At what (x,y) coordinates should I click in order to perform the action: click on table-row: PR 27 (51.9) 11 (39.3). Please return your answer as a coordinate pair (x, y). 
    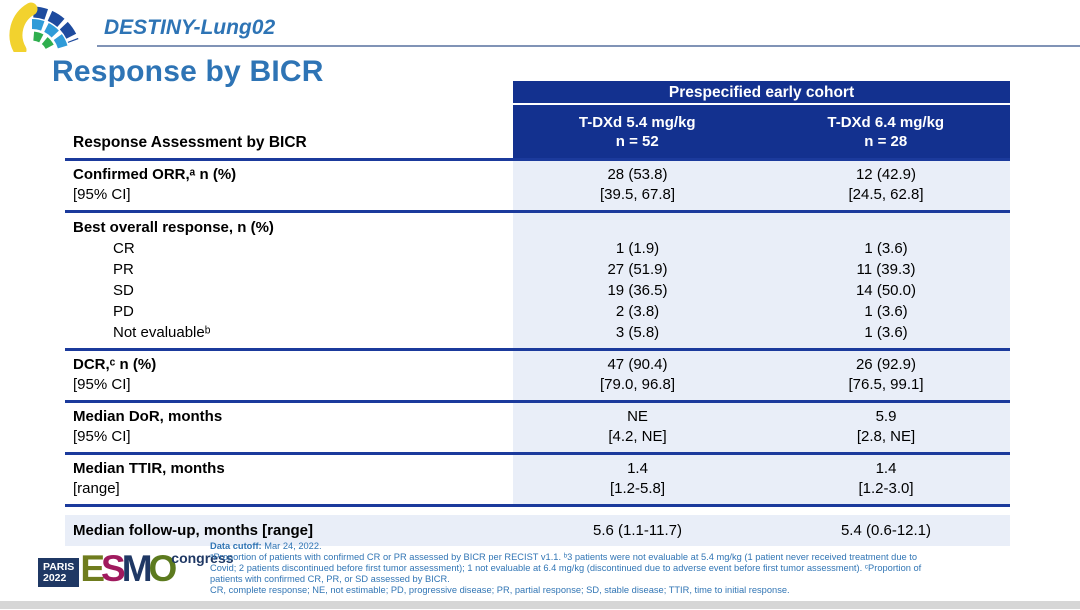
    Looking at the image, I should click on (537, 269).